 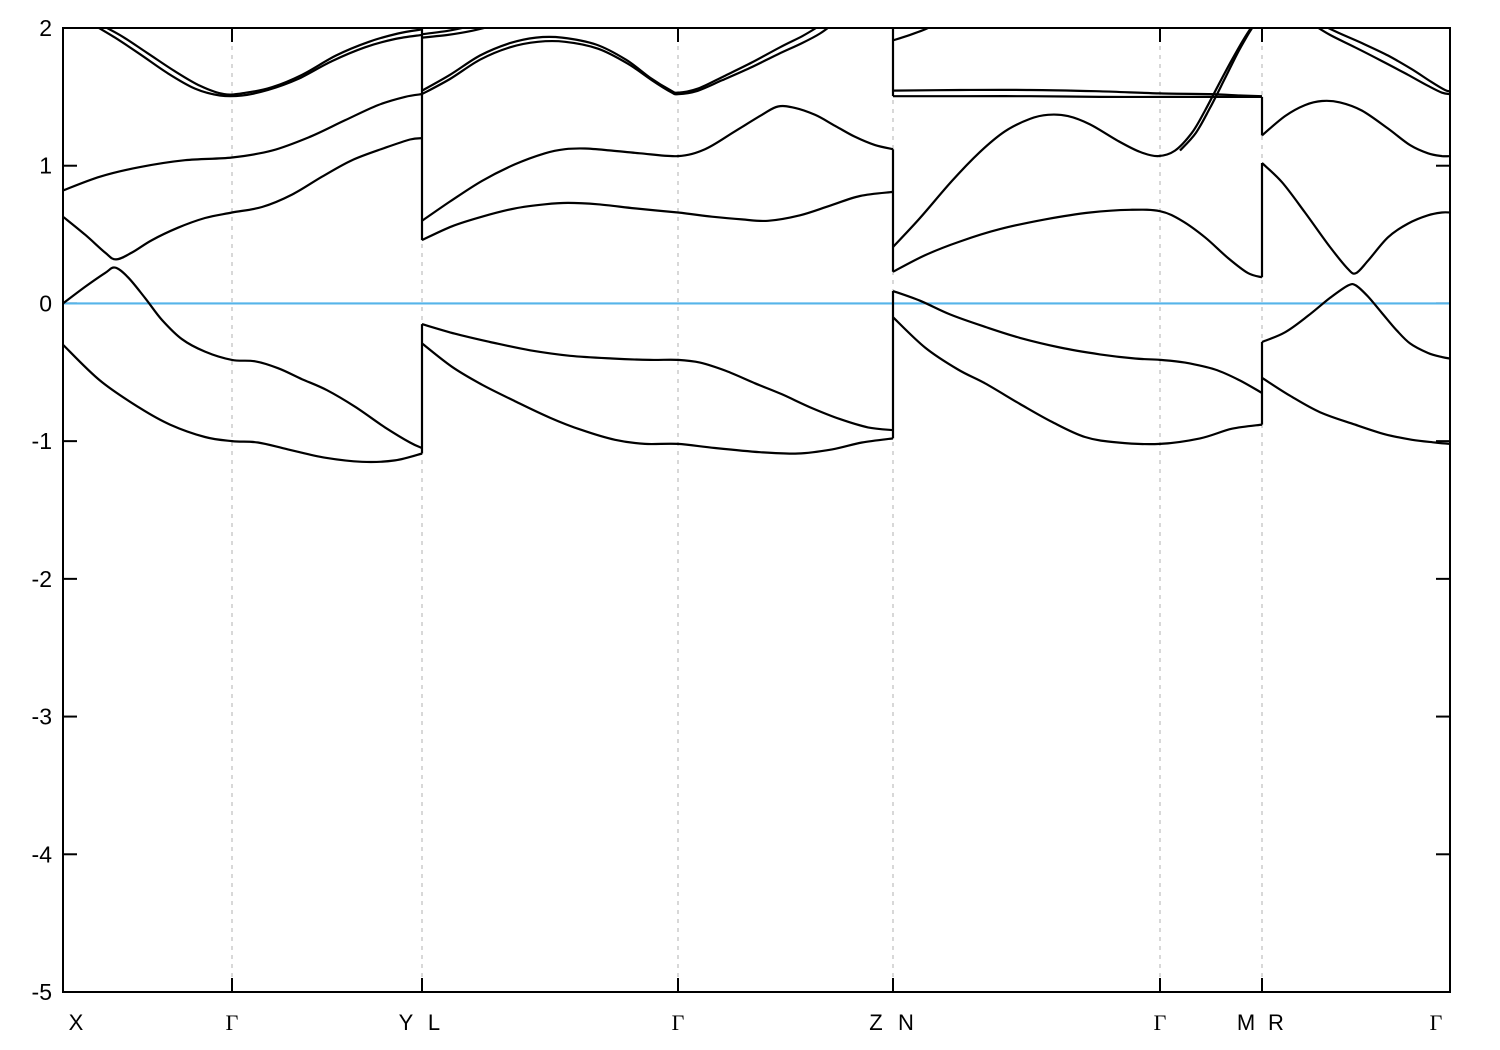 I want to click on band-segment-p3-riser-twin, so click(x=1217, y=89).